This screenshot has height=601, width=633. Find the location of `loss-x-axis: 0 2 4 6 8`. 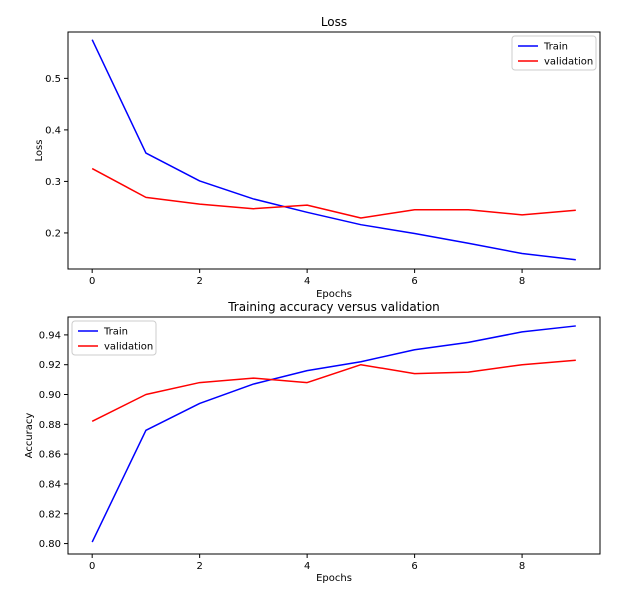

loss-x-axis: 0 2 4 6 8 is located at coordinates (307, 278).